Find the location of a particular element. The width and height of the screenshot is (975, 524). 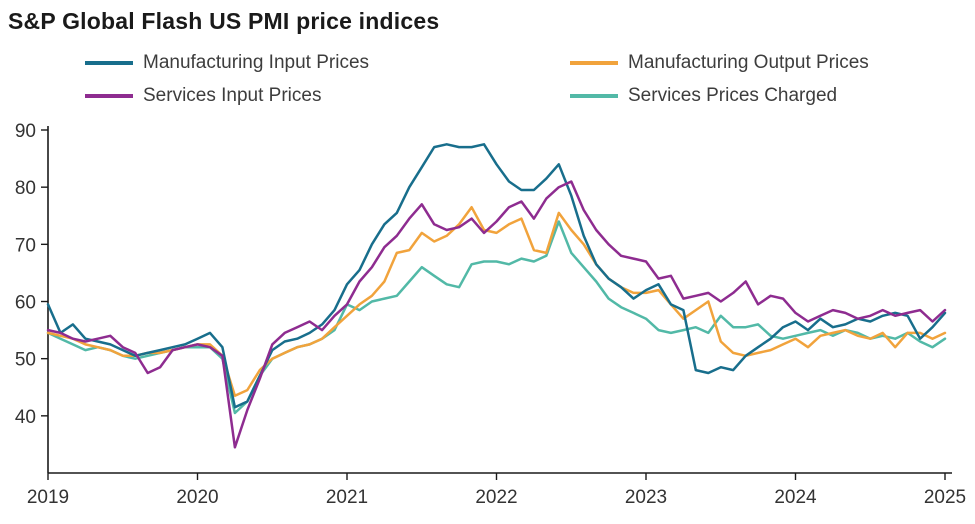

legend-item-services-prices-charged: Services Prices Charged is located at coordinates (772, 96).